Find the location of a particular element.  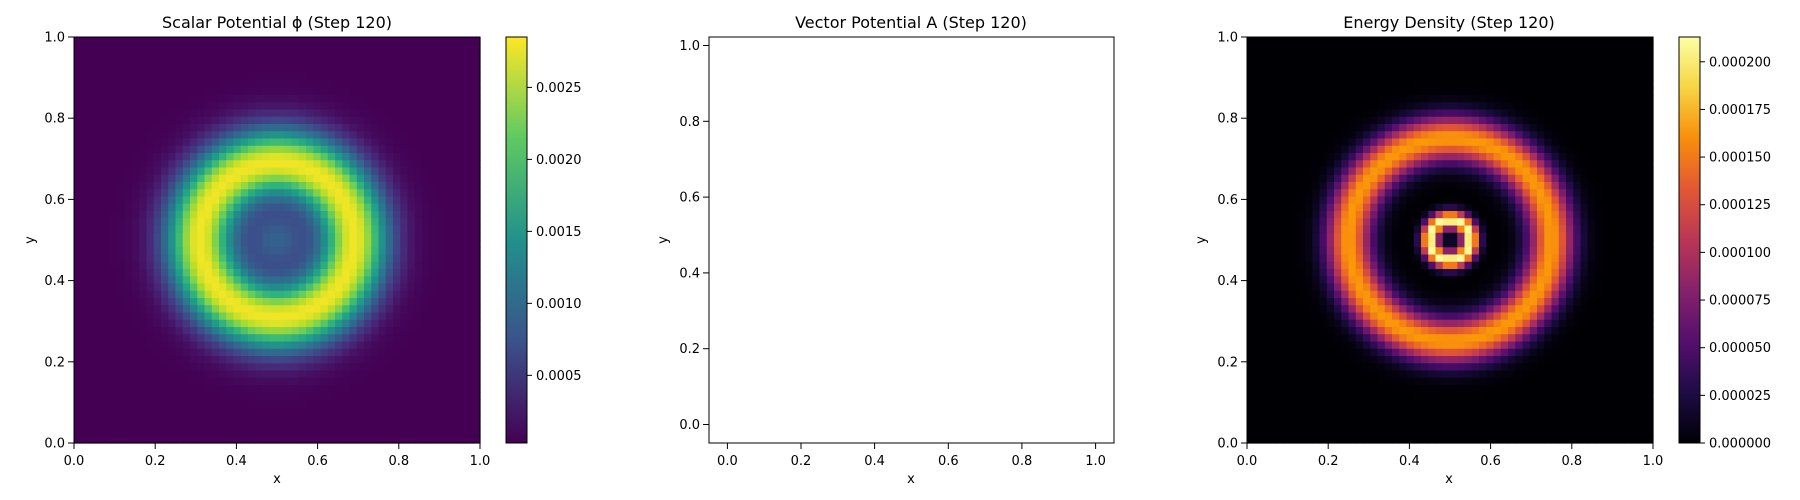

x-tick-0.6: 0.6 is located at coordinates (317, 456).